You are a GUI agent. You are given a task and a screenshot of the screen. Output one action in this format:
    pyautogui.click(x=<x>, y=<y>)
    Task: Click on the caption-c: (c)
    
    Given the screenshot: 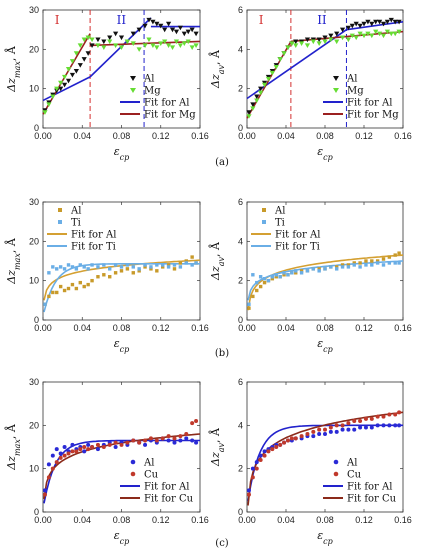 What is the action you would take?
    pyautogui.click(x=222, y=543)
    